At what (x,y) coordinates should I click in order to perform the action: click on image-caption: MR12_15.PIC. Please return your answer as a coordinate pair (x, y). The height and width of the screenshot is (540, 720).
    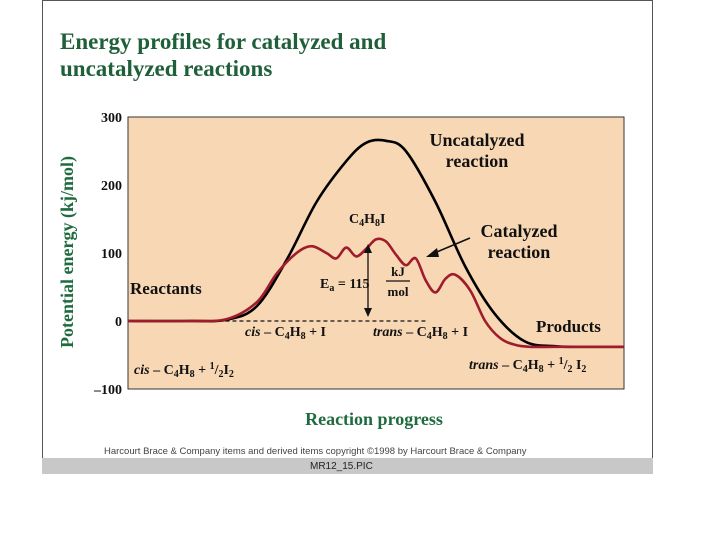
    Looking at the image, I should click on (341, 466).